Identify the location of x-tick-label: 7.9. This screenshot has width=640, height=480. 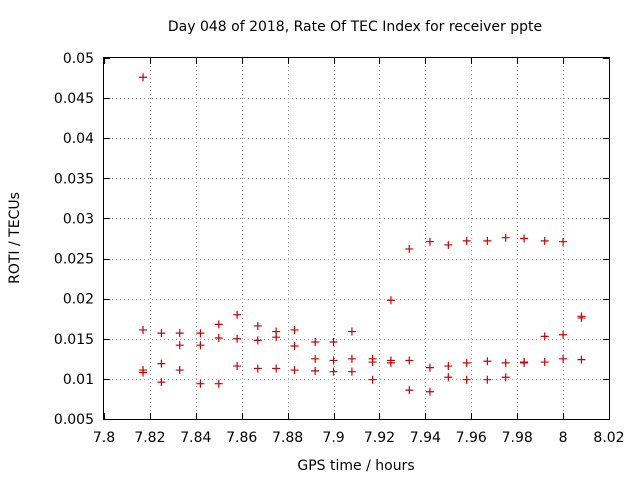
(333, 438).